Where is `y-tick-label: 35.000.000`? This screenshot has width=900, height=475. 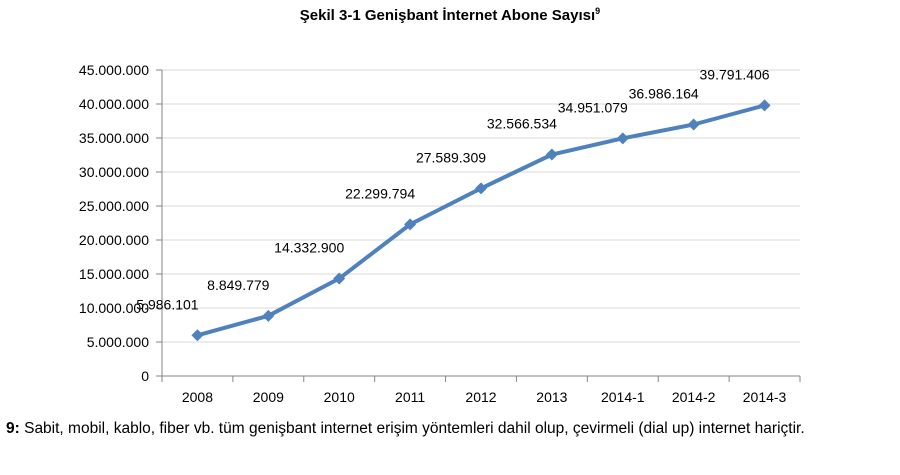
y-tick-label: 35.000.000 is located at coordinates (114, 138).